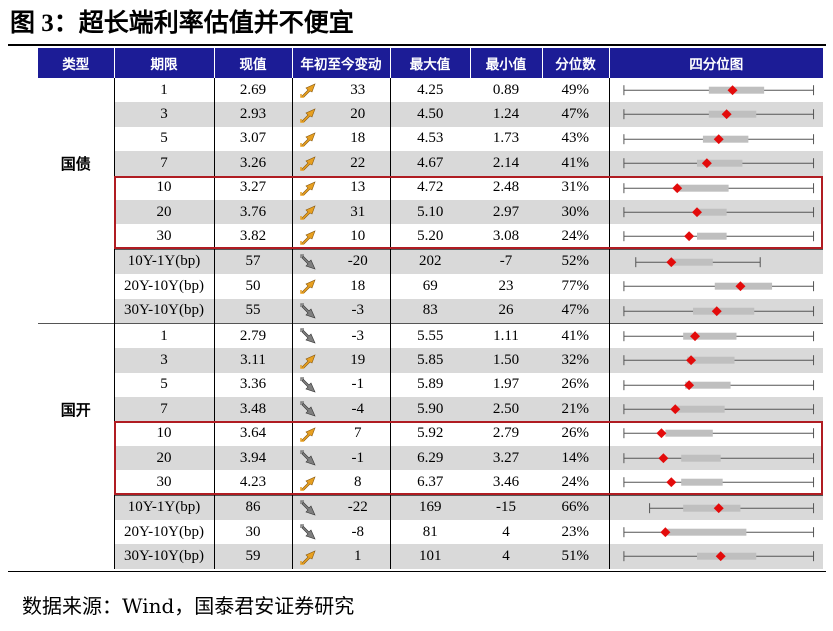 This screenshot has height=631, width=833. Describe the element at coordinates (163, 433) in the screenshot. I see `term-cell: 10` at that location.